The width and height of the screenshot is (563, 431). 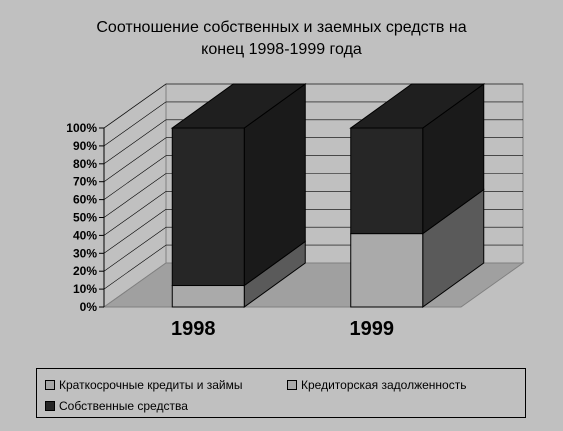 I want to click on y-tick-label: 70%, so click(x=85, y=182).